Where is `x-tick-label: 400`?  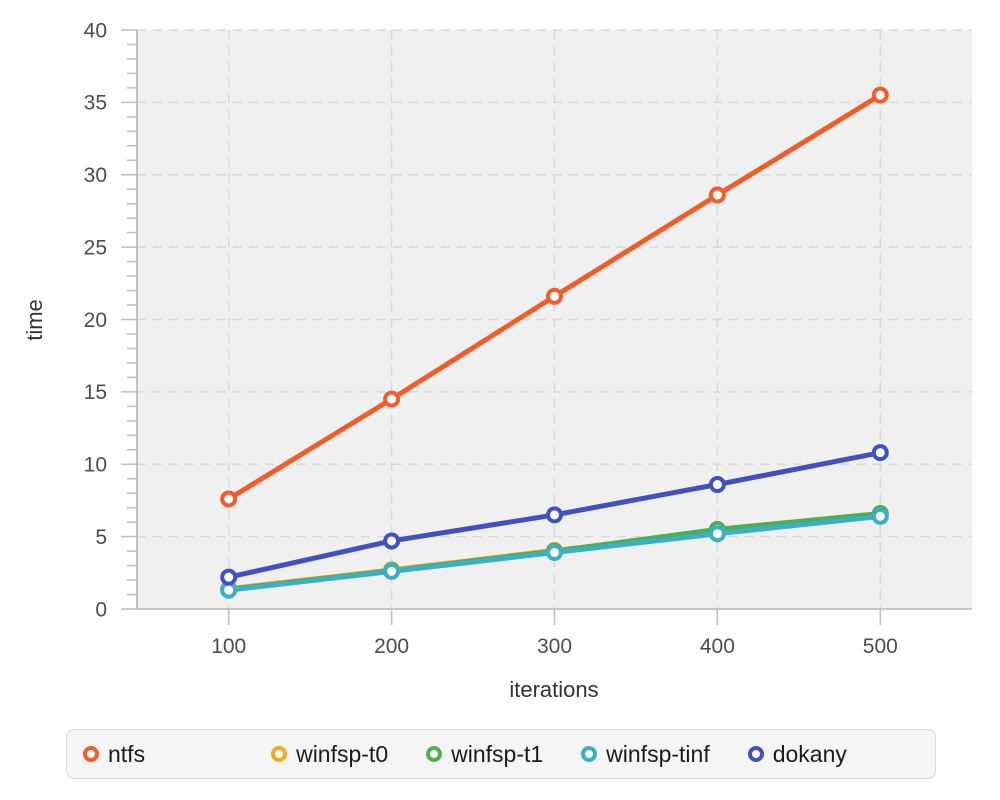
x-tick-label: 400 is located at coordinates (717, 646).